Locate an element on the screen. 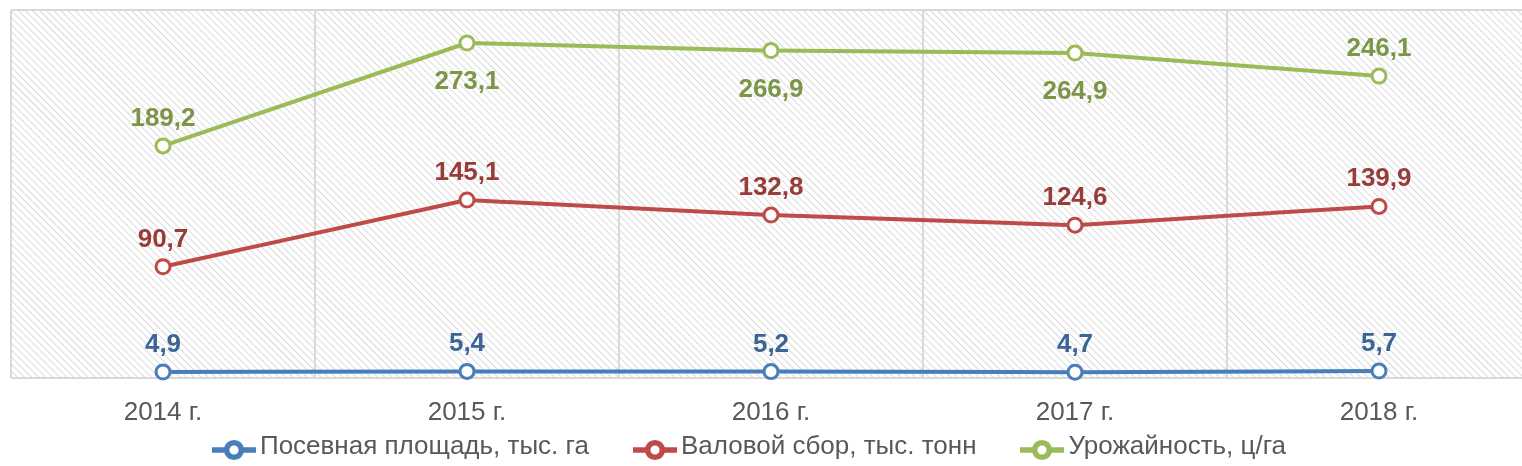  x-tick-label: 2016 г. is located at coordinates (771, 411).